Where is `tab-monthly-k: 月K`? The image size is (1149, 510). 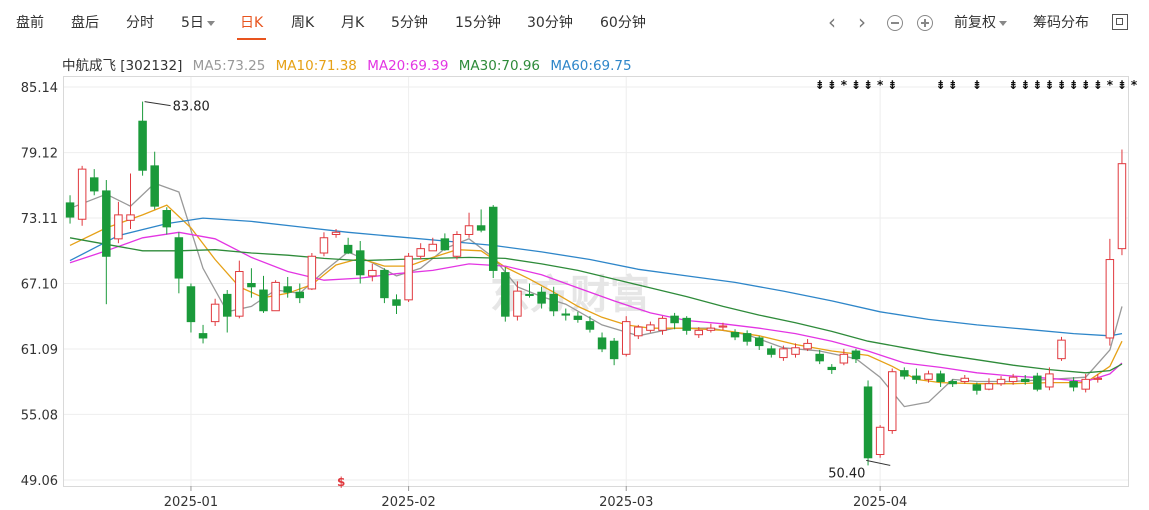
tab-monthly-k: 月K is located at coordinates (353, 23).